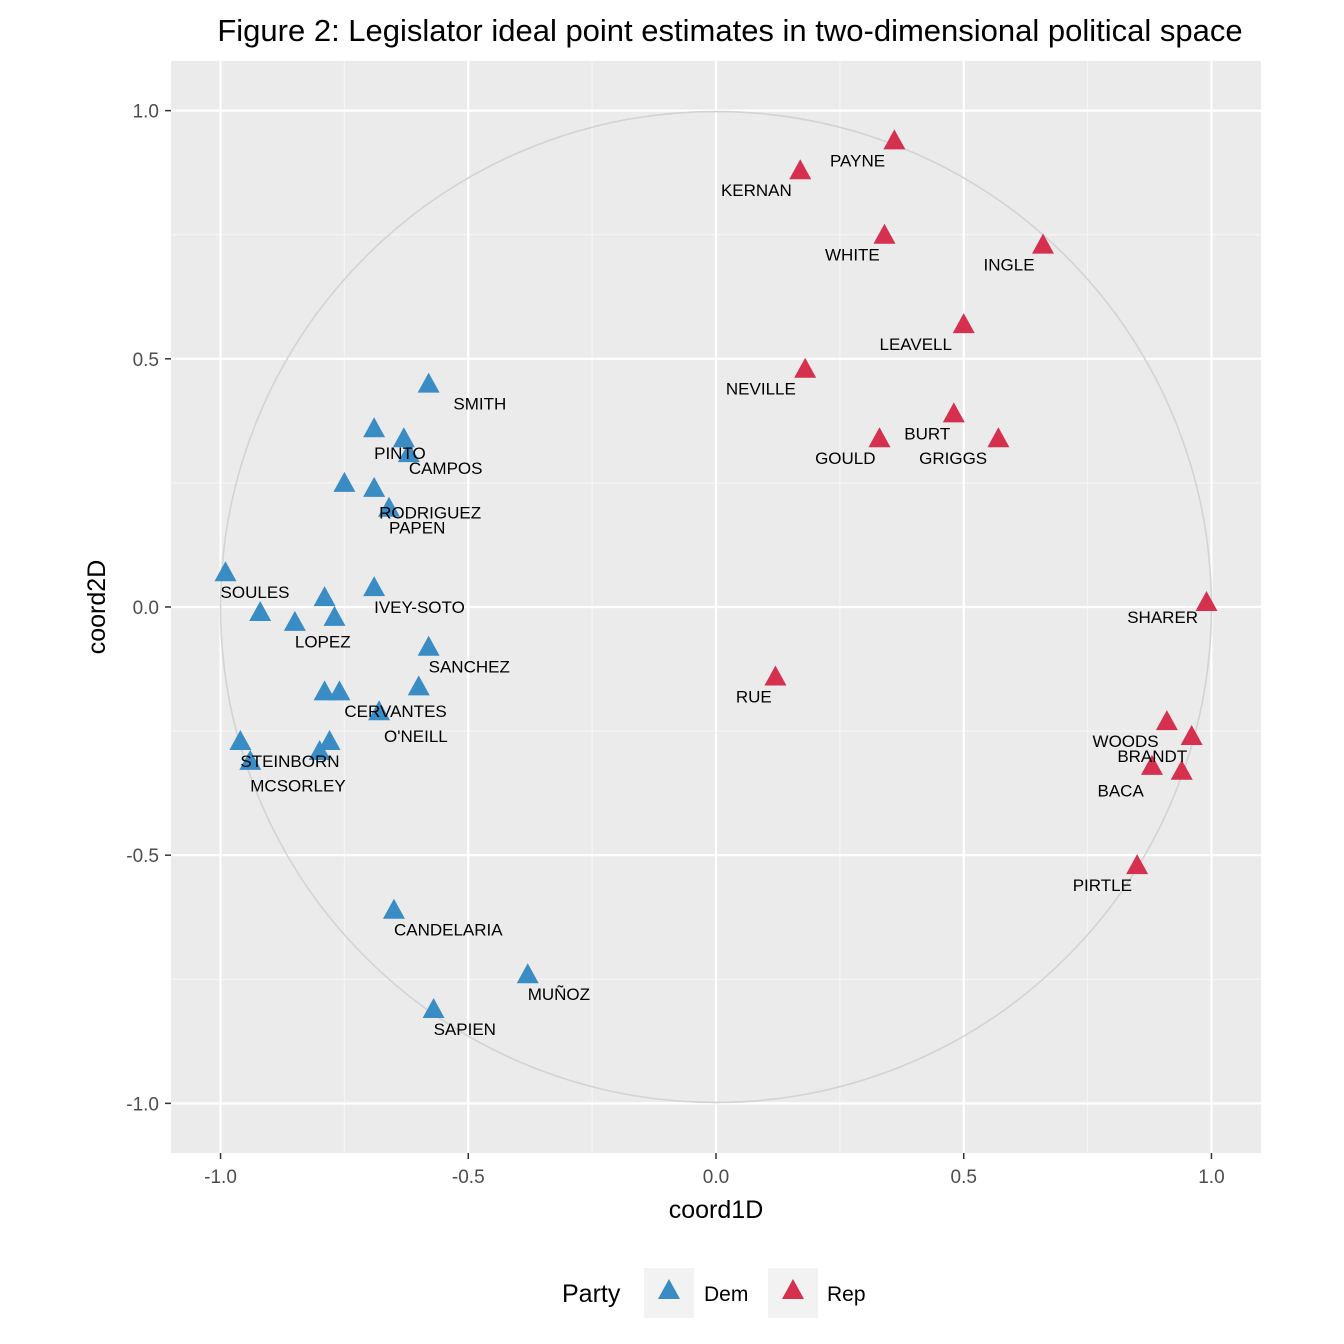 The height and width of the screenshot is (1344, 1344). What do you see at coordinates (255, 592) in the screenshot?
I see `point-label: SOULES` at bounding box center [255, 592].